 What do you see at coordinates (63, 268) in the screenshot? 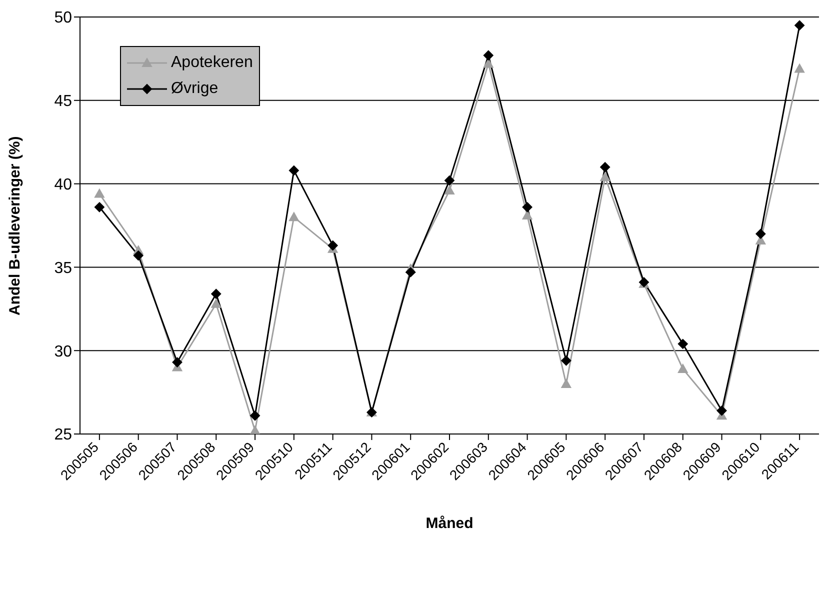
I see `y-tick-label: 35` at bounding box center [63, 268].